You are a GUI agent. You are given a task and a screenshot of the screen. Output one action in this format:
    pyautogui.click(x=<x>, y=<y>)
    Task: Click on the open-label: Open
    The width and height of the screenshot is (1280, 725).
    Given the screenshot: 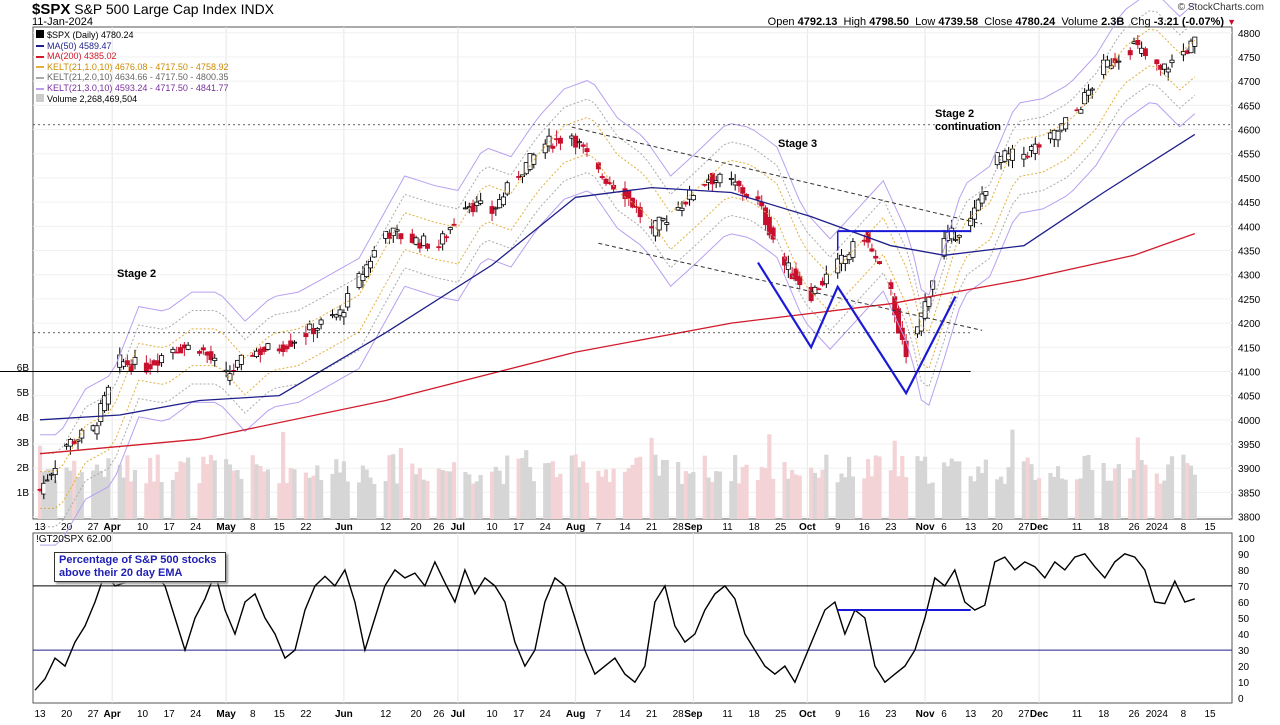 What is the action you would take?
    pyautogui.click(x=781, y=22)
    